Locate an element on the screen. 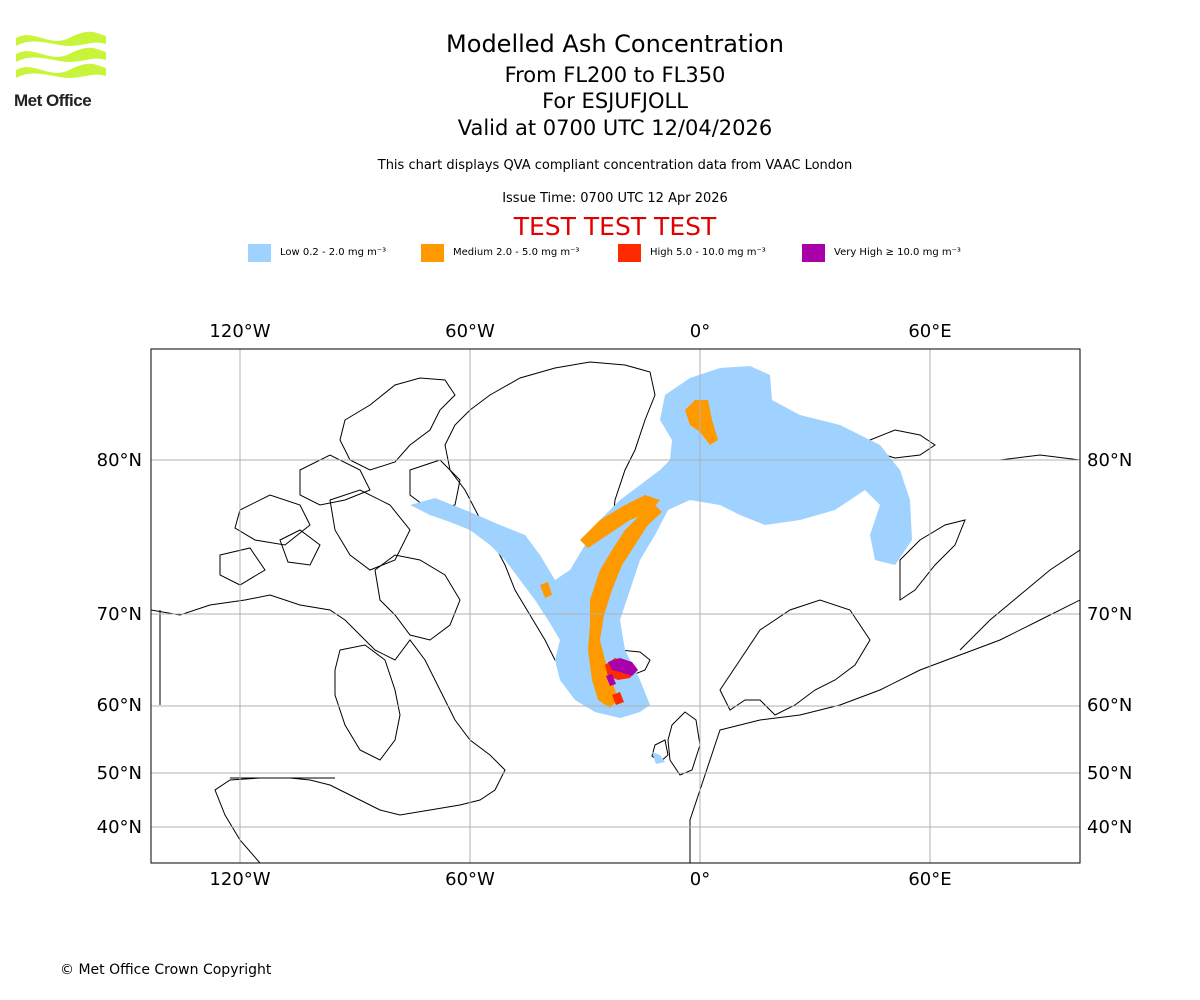  valid-time: Valid at 0700 UTC 12/04/2026 is located at coordinates (615, 128).